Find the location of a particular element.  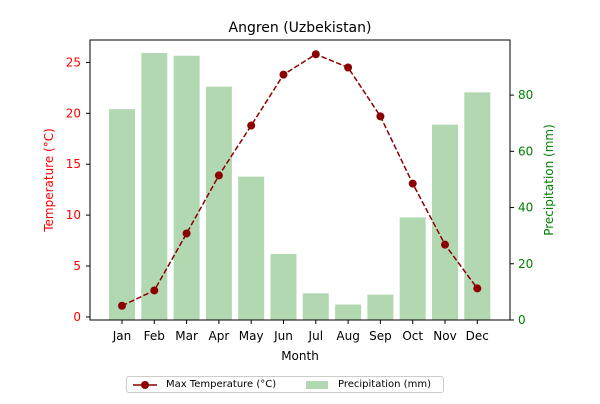

x-tick-label: Nov is located at coordinates (444, 336).